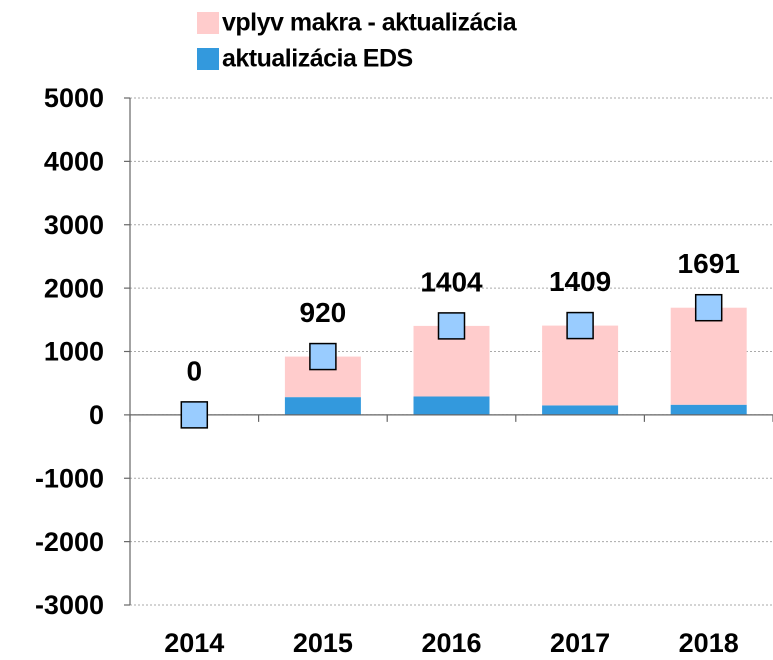 The height and width of the screenshot is (660, 773). Describe the element at coordinates (580, 281) in the screenshot. I see `data-label: 1409` at that location.